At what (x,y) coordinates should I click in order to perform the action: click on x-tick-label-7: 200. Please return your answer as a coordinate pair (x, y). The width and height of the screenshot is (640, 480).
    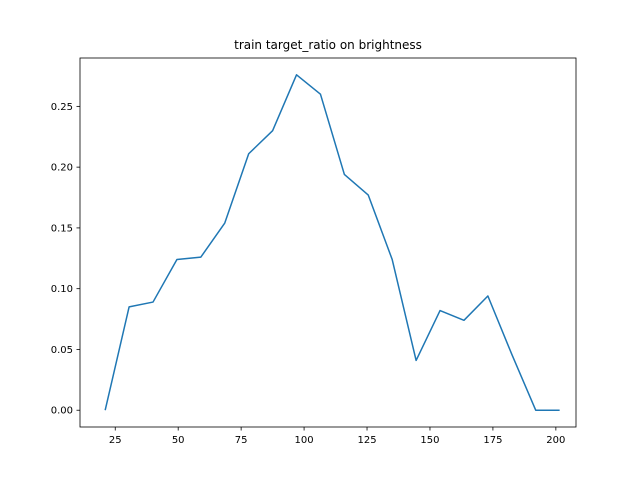
    Looking at the image, I should click on (555, 440).